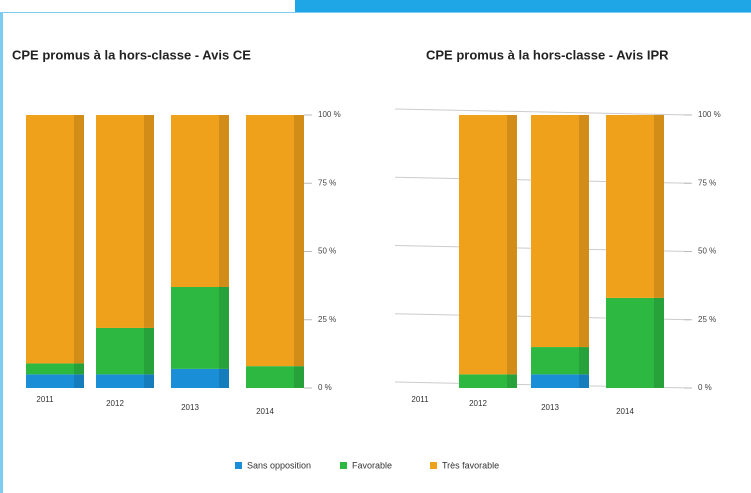 The image size is (751, 493). What do you see at coordinates (1, 252) in the screenshot?
I see `left-border` at bounding box center [1, 252].